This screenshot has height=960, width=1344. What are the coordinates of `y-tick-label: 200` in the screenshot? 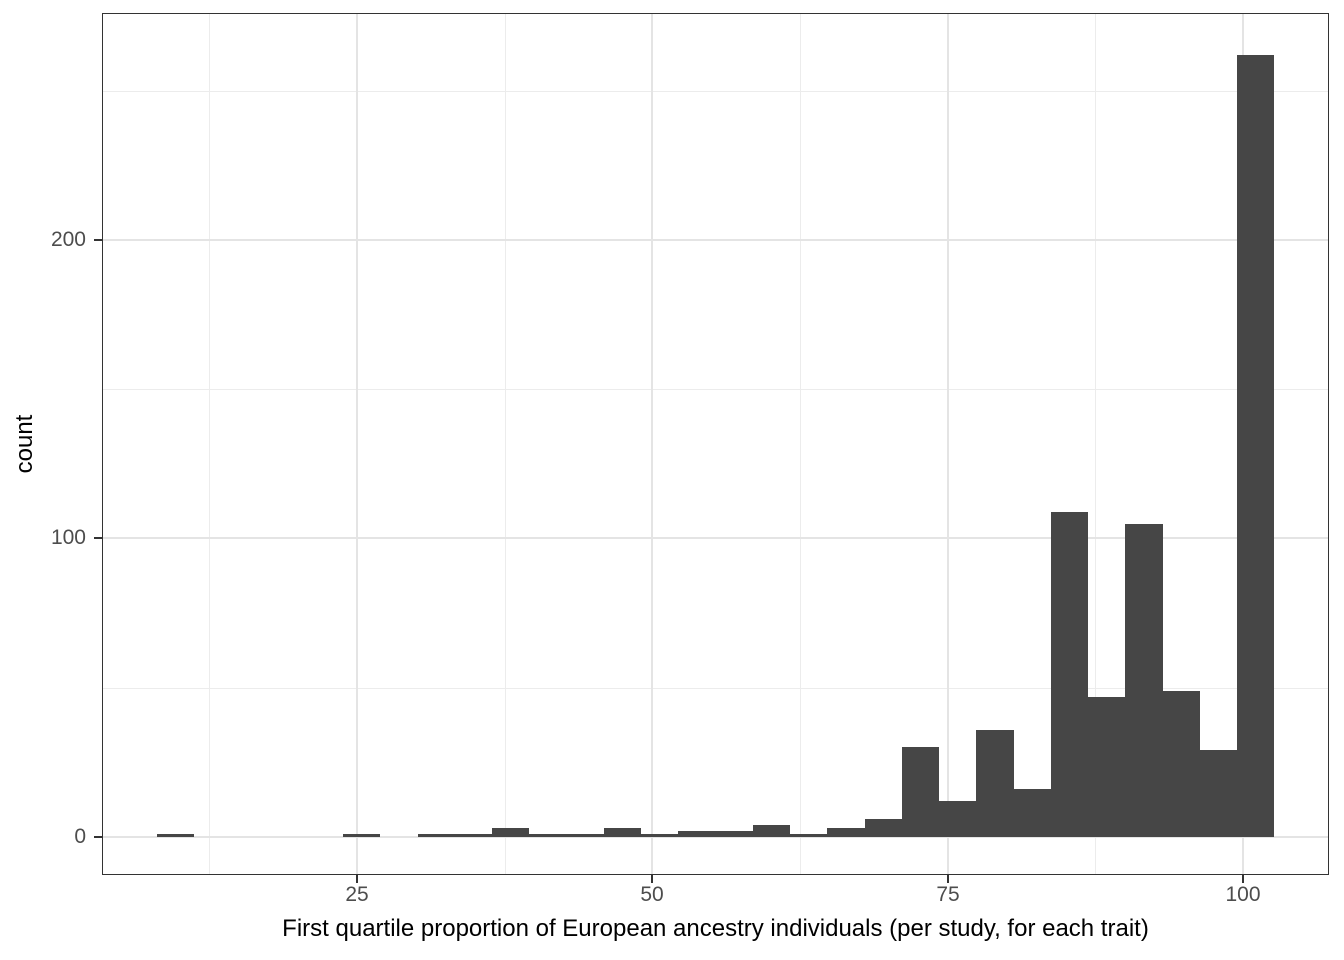 It's located at (68, 239).